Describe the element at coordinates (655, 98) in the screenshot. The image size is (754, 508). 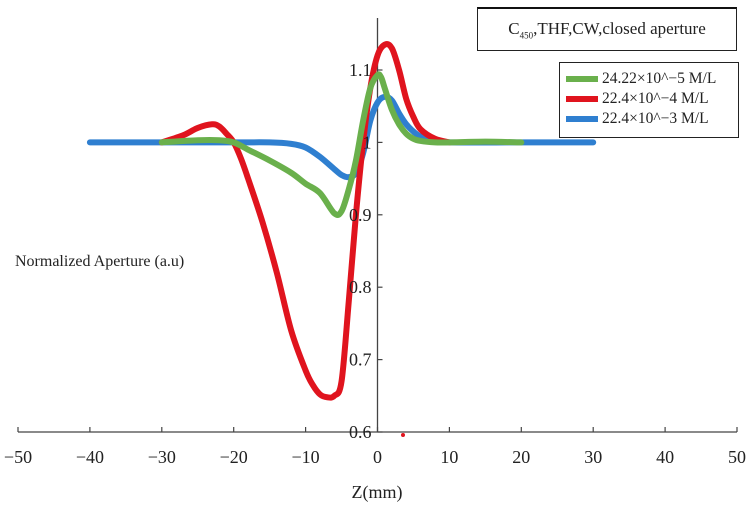
I see `legend-label: 22.4×10^−4 M/L` at that location.